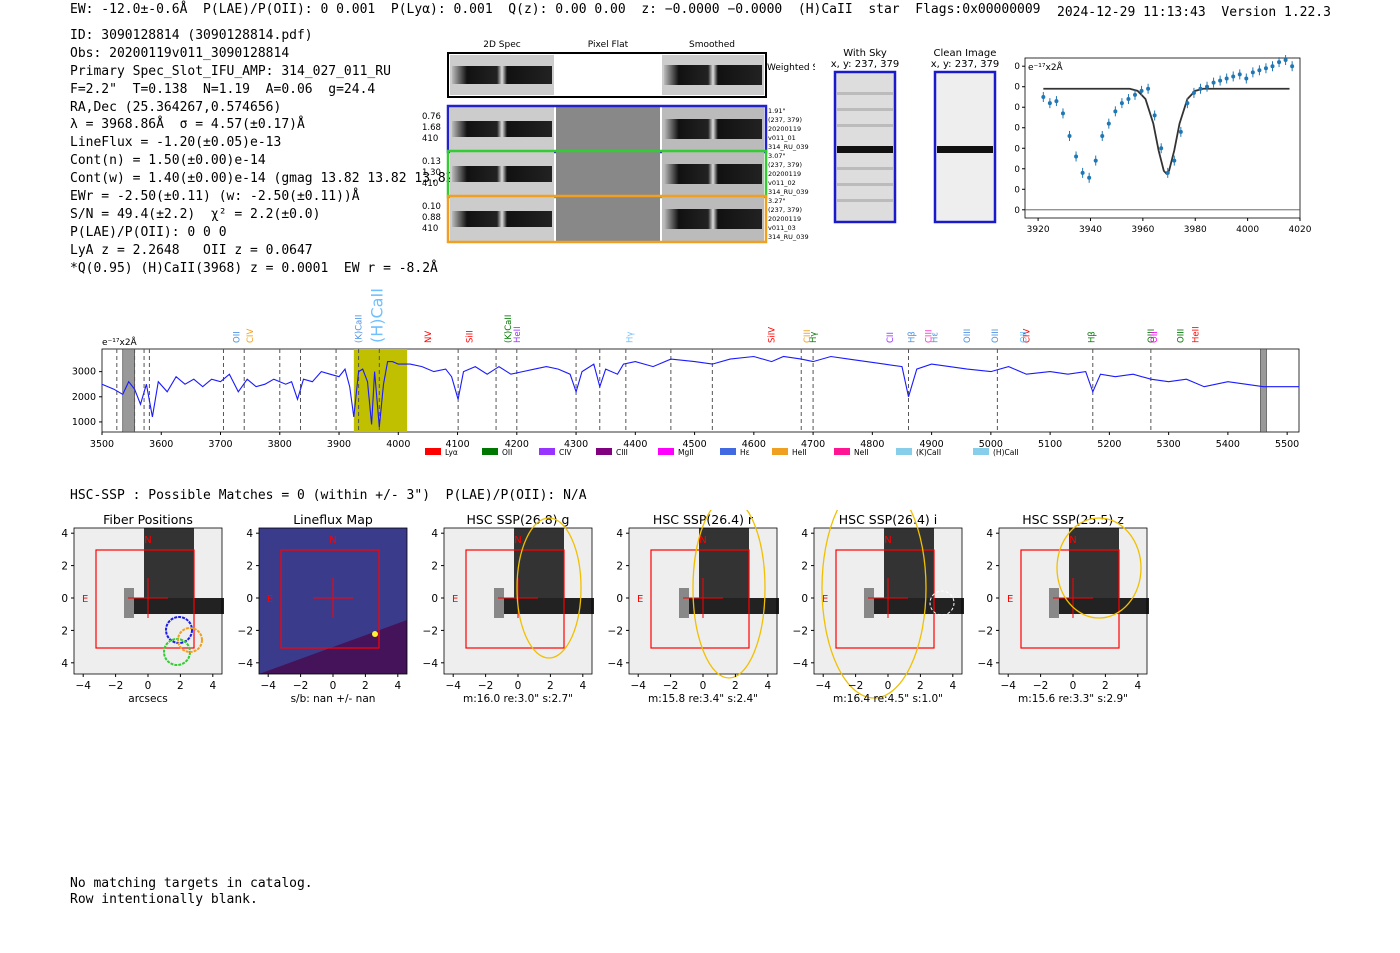 The height and width of the screenshot is (953, 1400). I want to click on spectral-line-label: SiIV, so click(773, 335).